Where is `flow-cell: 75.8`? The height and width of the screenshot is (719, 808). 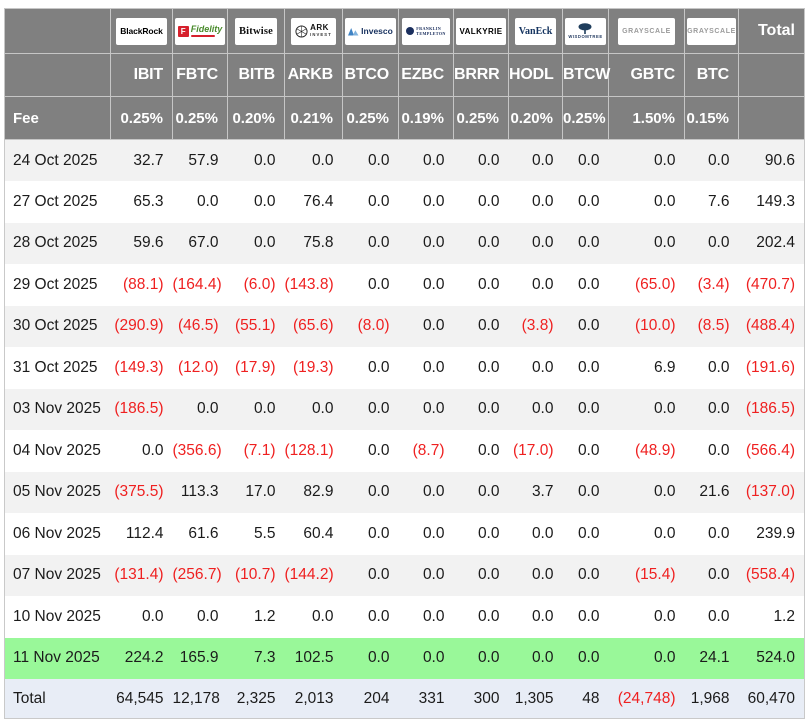
flow-cell: 75.8 is located at coordinates (318, 243).